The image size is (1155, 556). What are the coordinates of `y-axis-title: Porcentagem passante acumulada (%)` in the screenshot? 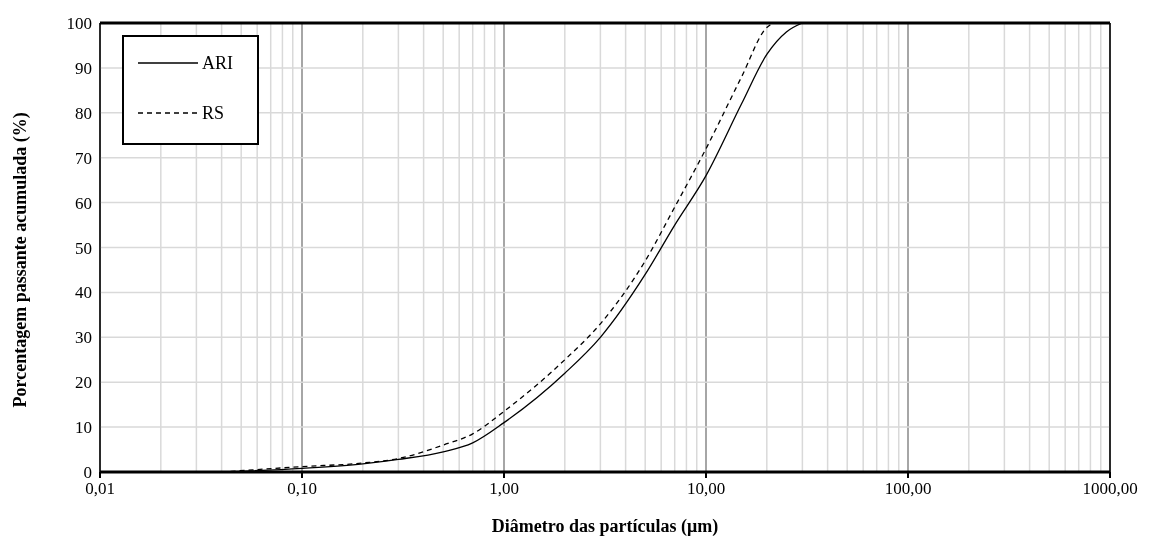 It's located at (21, 260).